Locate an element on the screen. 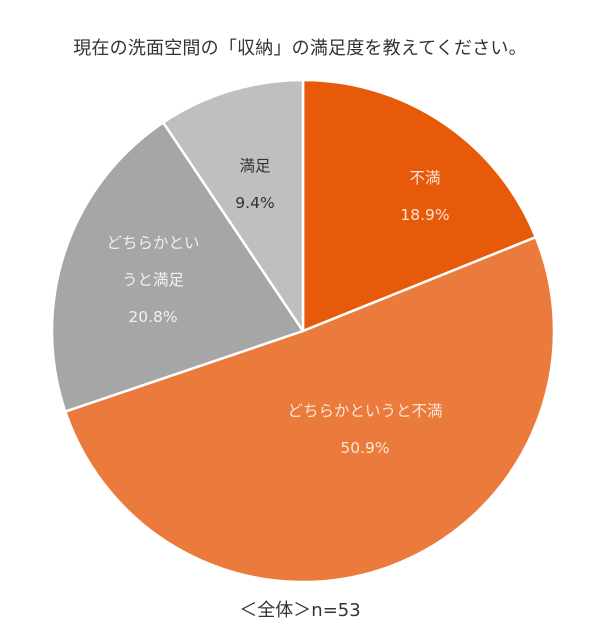 Image resolution: width=600 pixels, height=641 pixels. slice-label-dochiraka-manzoku: どちらかとい うと満足 20.8% is located at coordinates (153, 280).